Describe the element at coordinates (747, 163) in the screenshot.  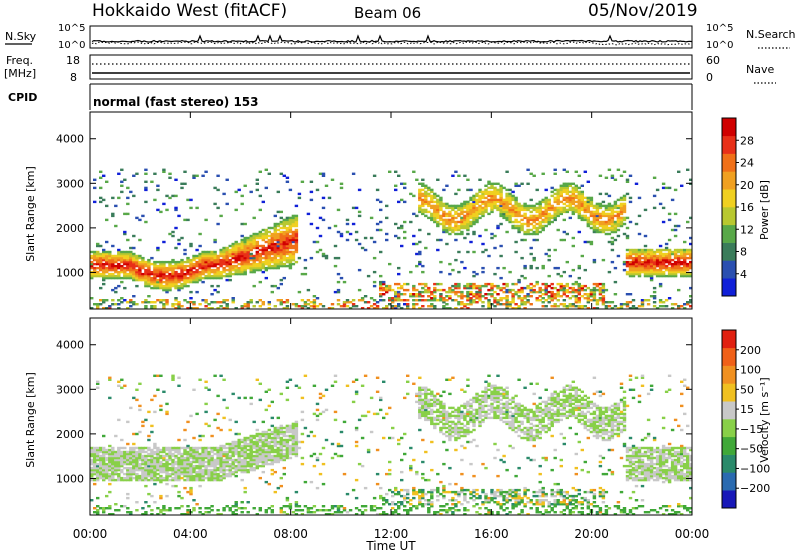
I see `colorbar-tick-label: 24` at that location.